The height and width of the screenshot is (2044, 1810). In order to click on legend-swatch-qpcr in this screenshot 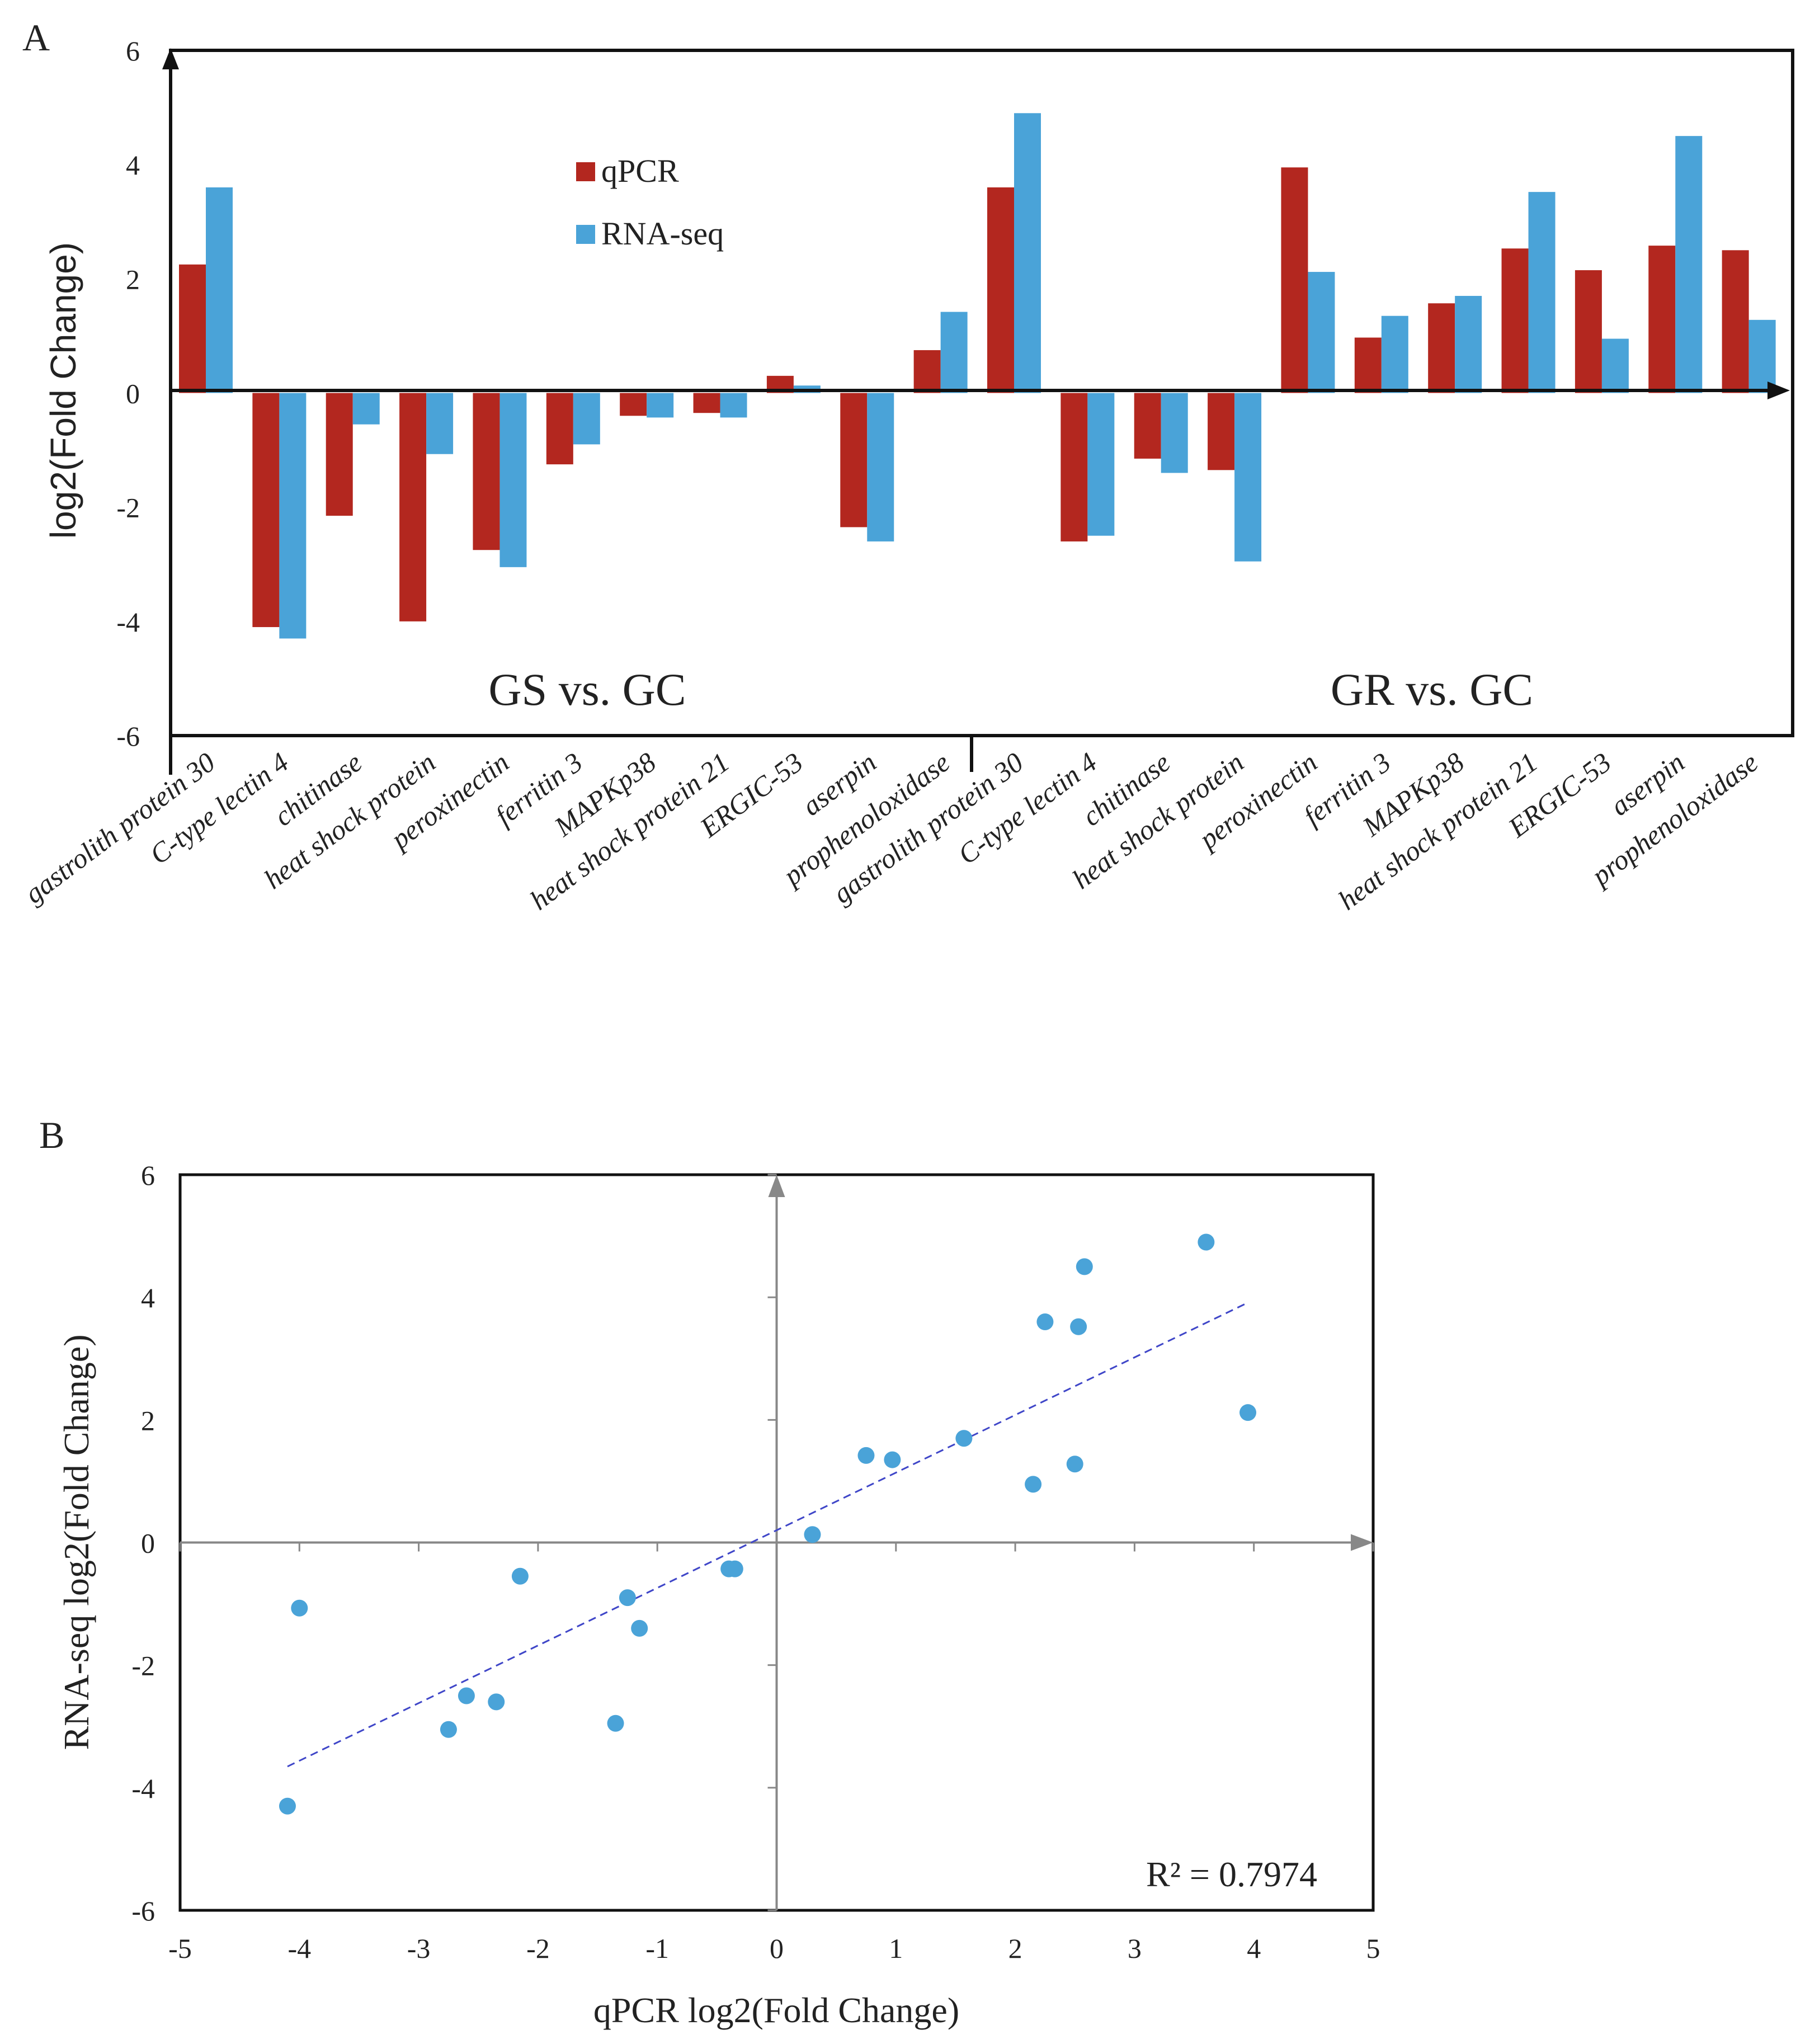, I will do `click(585, 171)`.